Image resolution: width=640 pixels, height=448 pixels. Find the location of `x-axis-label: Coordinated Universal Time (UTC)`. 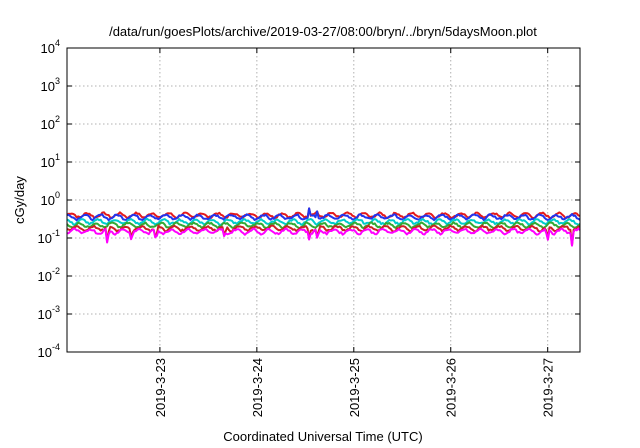

x-axis-label: Coordinated Universal Time (UTC) is located at coordinates (322, 436).